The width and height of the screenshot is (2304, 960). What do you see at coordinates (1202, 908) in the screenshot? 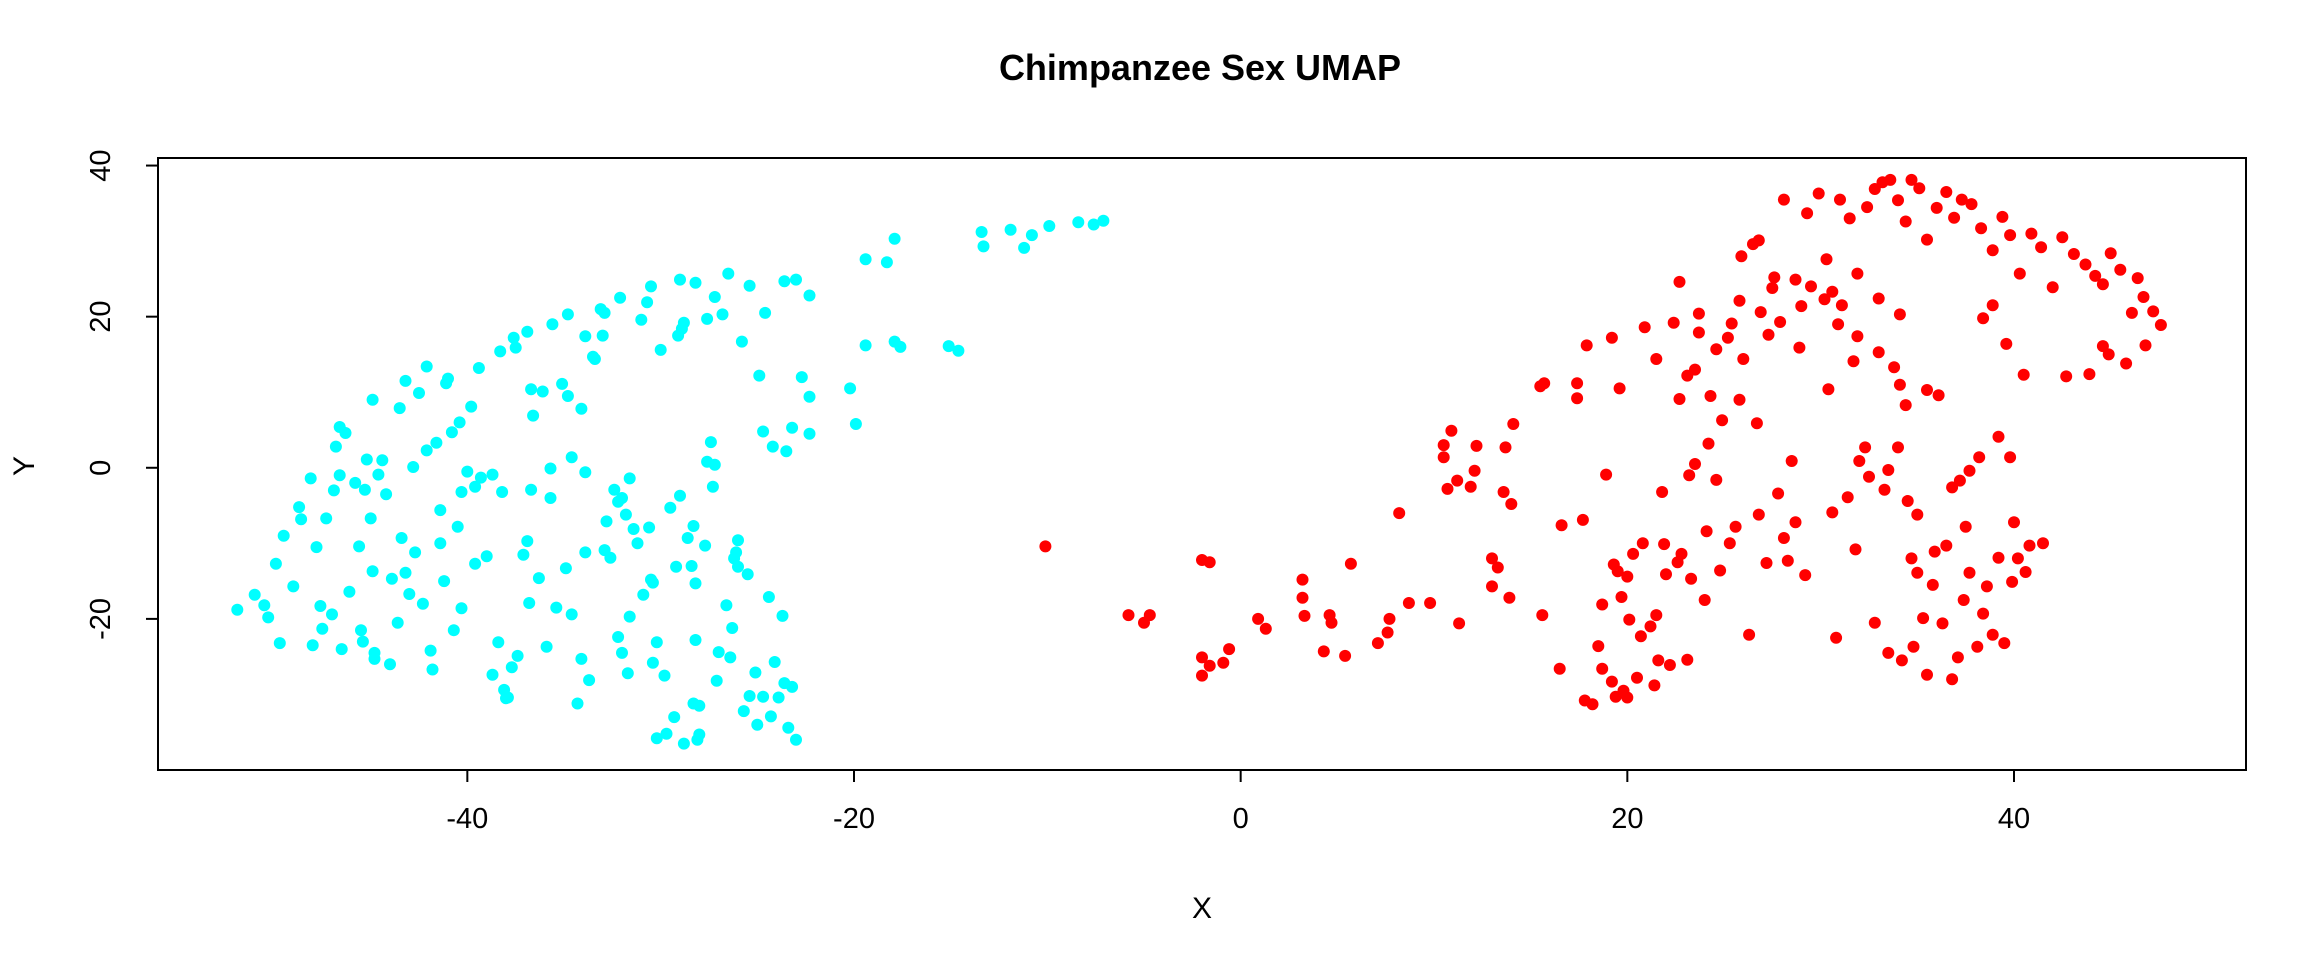
I see `x-axis-title: X` at bounding box center [1202, 908].